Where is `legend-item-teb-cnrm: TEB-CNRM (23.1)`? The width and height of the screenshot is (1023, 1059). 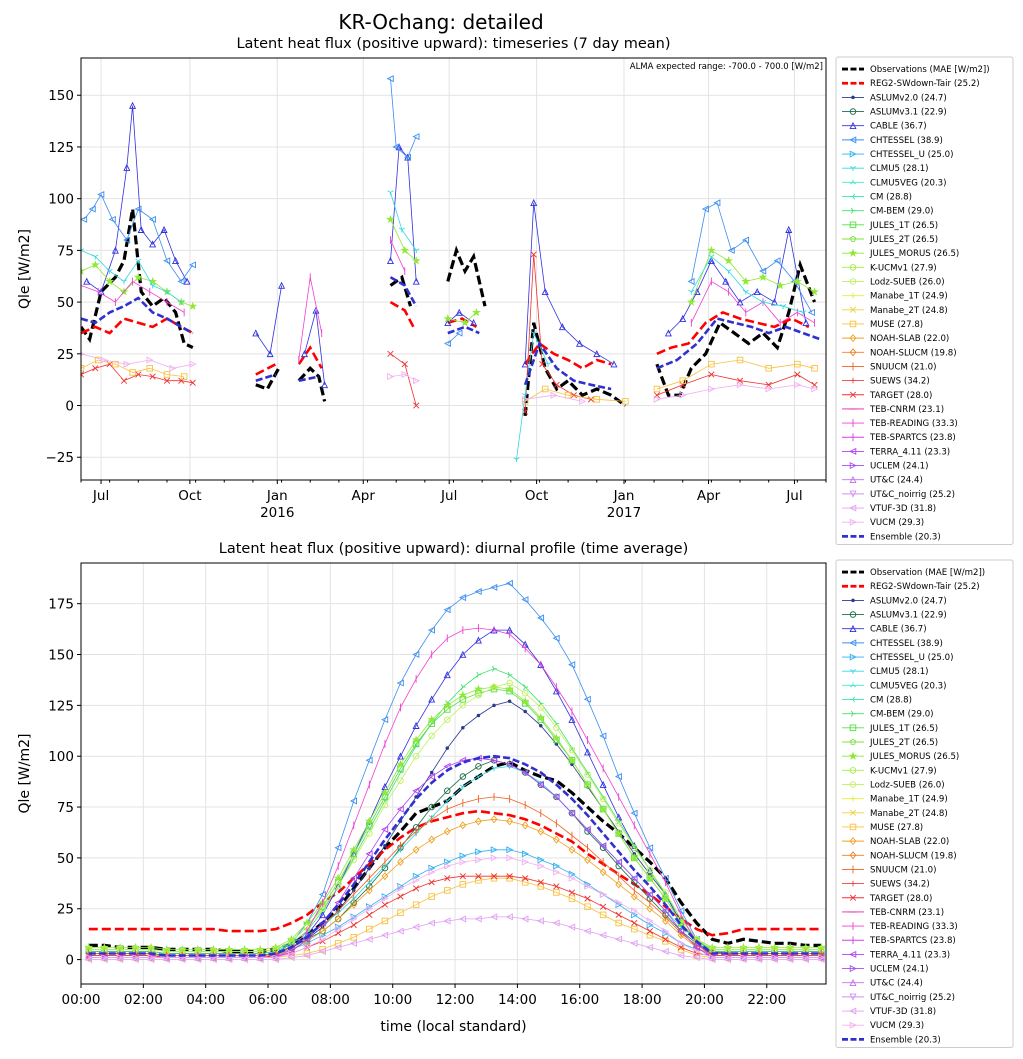
legend-item-teb-cnrm: TEB-CNRM (23.1) is located at coordinates (893, 913).